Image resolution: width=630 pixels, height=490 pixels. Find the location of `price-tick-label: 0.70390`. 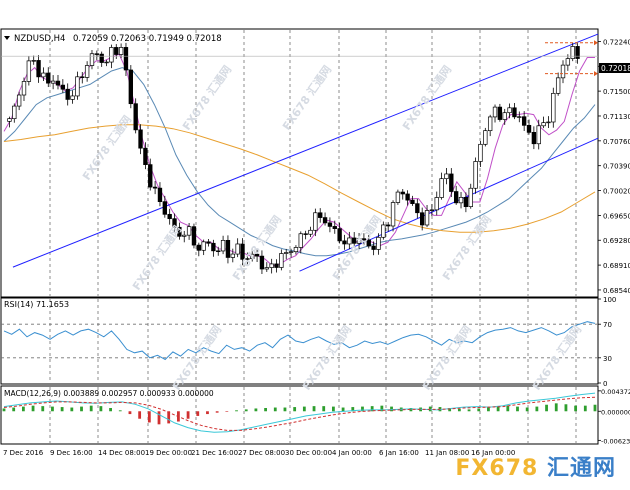

price-tick-label: 0.70390 is located at coordinates (616, 167).